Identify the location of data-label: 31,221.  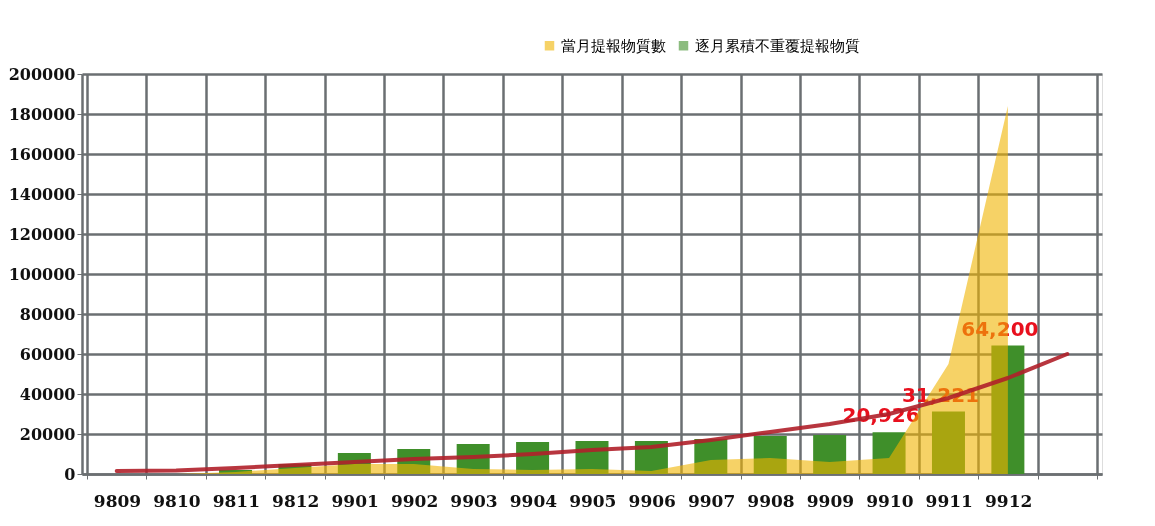
(940, 394).